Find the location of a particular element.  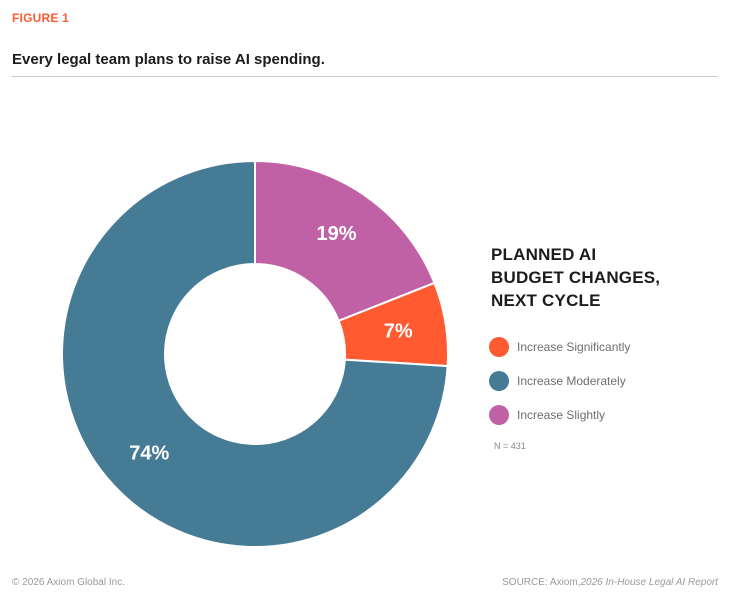

donut-data-label: 7% is located at coordinates (398, 331).